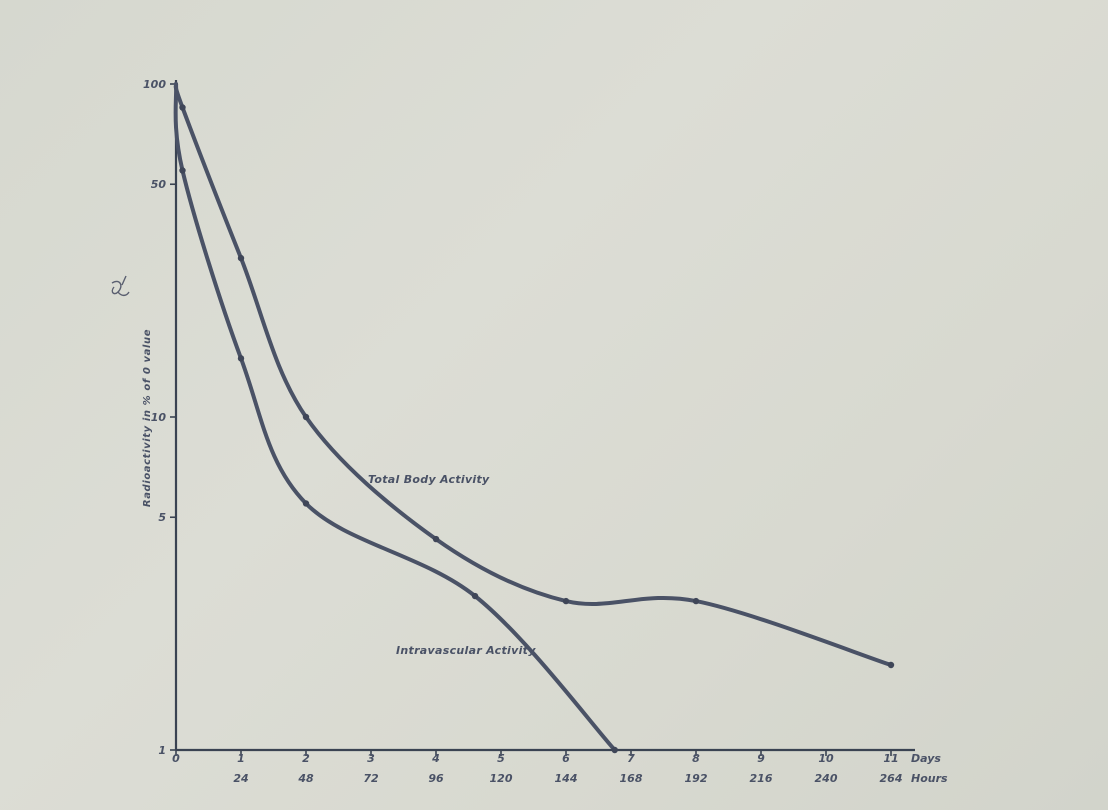 Image resolution: width=1108 pixels, height=810 pixels. I want to click on x-hour-tick-label: 24, so click(240, 778).